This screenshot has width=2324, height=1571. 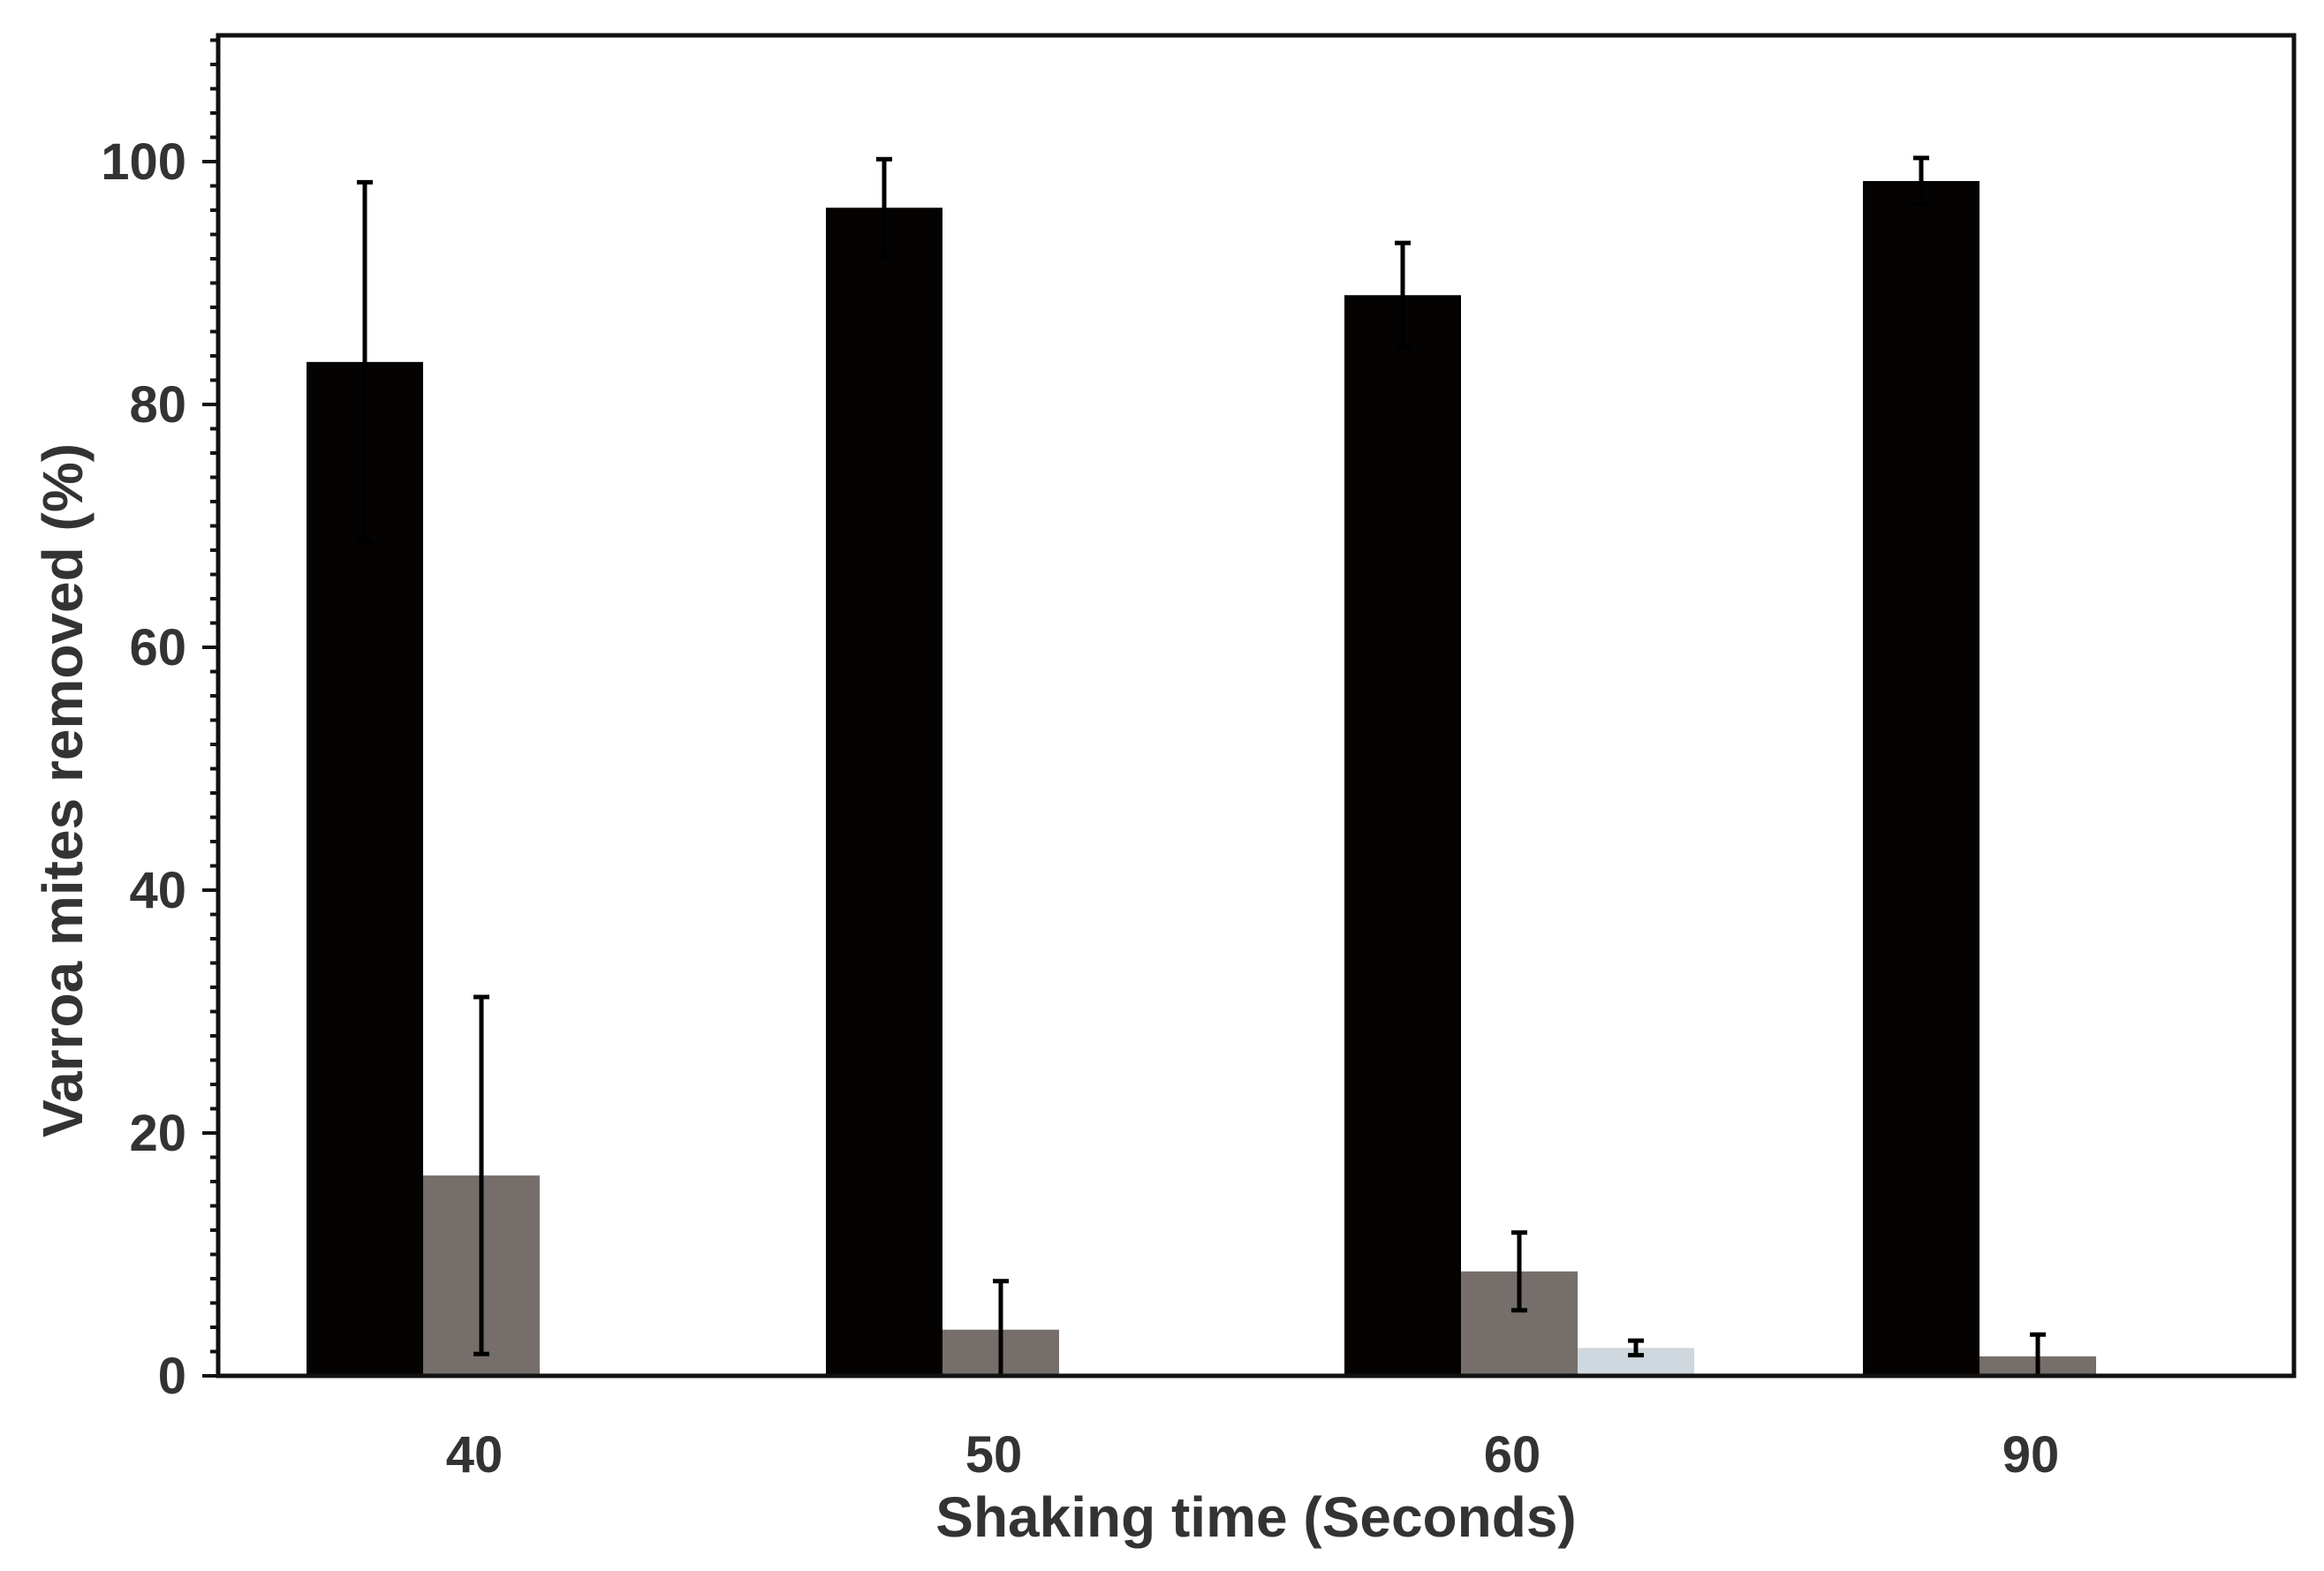 I want to click on y-tick-label: 0, so click(x=172, y=1377).